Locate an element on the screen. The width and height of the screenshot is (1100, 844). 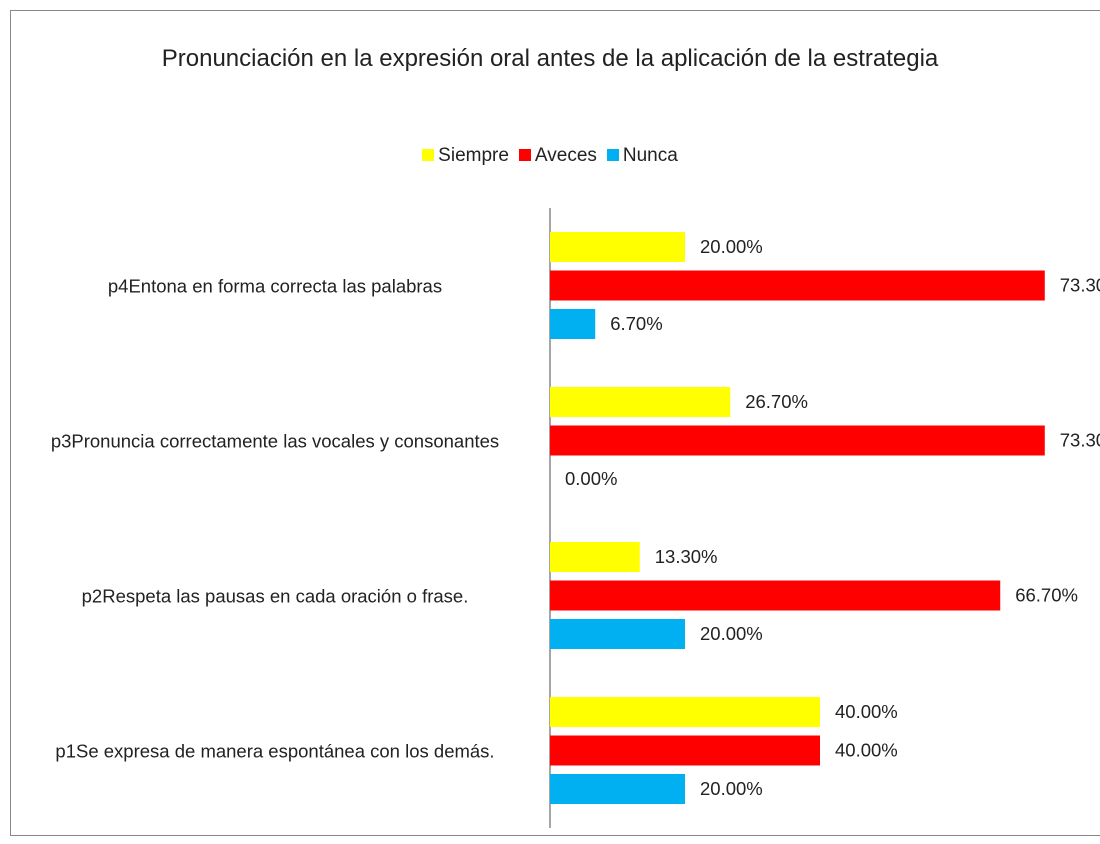
legend-label: Siempre is located at coordinates (473, 155).